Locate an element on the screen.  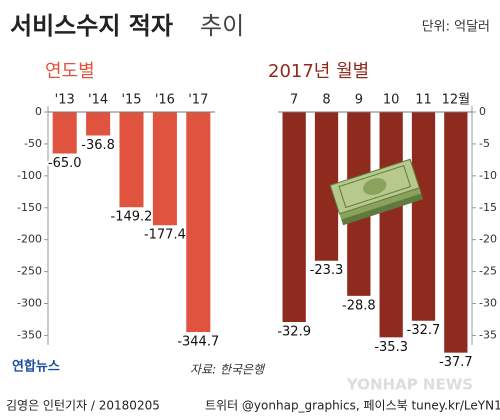
value-label: -36.8 is located at coordinates (98, 145).